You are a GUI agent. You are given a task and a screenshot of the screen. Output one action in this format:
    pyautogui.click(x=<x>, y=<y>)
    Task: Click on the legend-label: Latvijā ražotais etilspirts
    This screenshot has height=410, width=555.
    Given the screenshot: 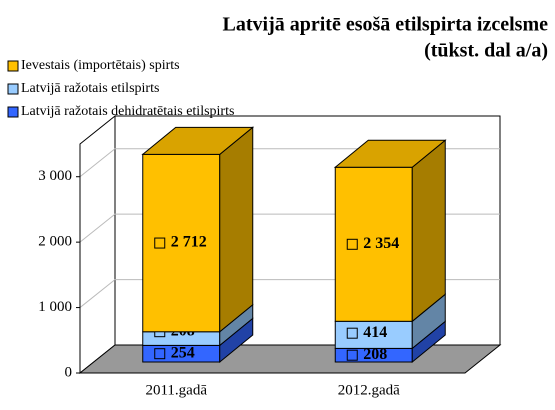 What is the action you would take?
    pyautogui.click(x=90, y=88)
    